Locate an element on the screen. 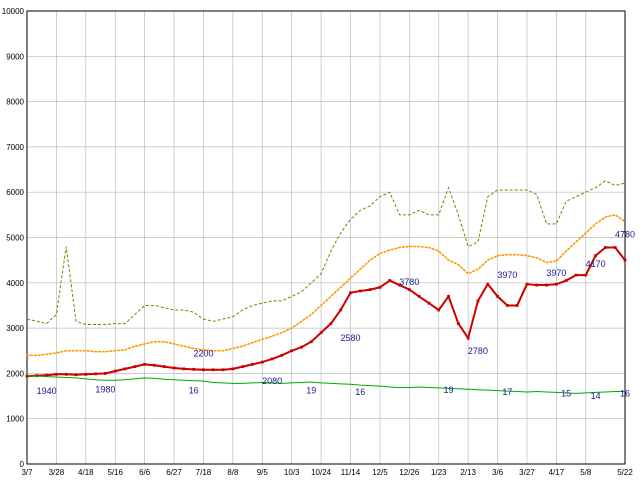 Image resolution: width=640 pixels, height=480 pixels. x-tick-label: 1/23 is located at coordinates (439, 472).